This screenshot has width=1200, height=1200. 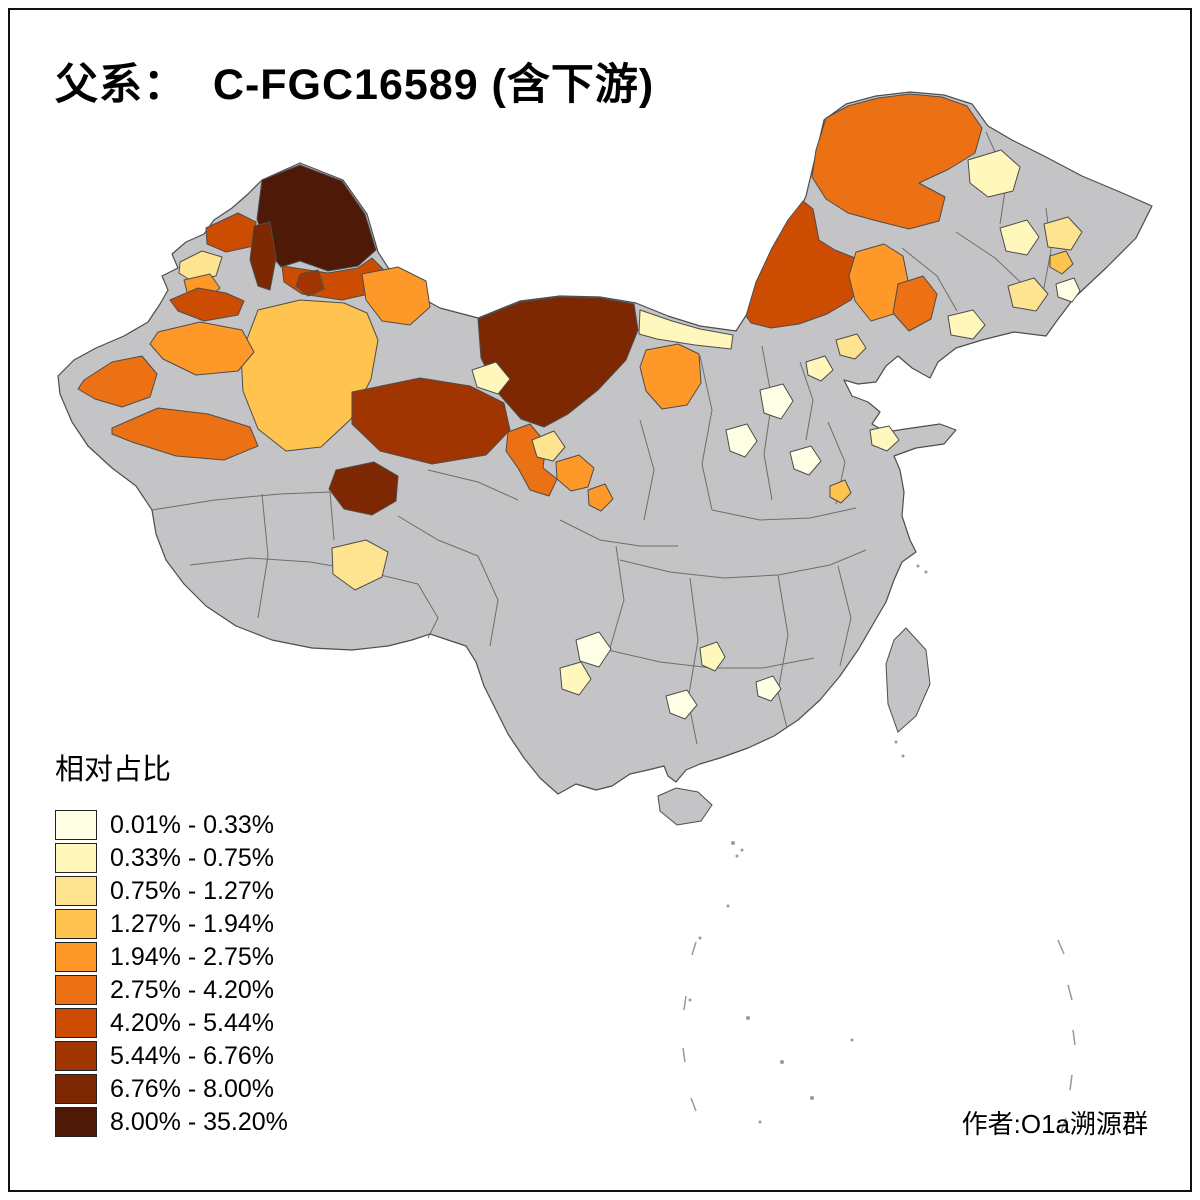 I want to click on legend-row: 0.75% - 1.27%, so click(x=171, y=891).